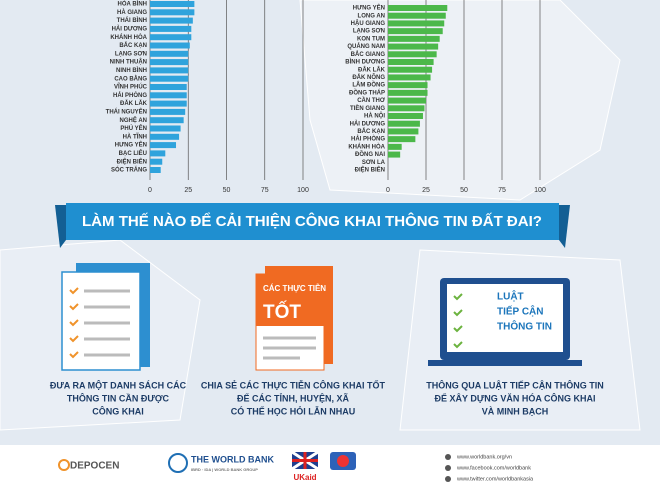 The width and height of the screenshot is (660, 495). I want to click on category-label: VĨNH PHÚC, so click(131, 87).